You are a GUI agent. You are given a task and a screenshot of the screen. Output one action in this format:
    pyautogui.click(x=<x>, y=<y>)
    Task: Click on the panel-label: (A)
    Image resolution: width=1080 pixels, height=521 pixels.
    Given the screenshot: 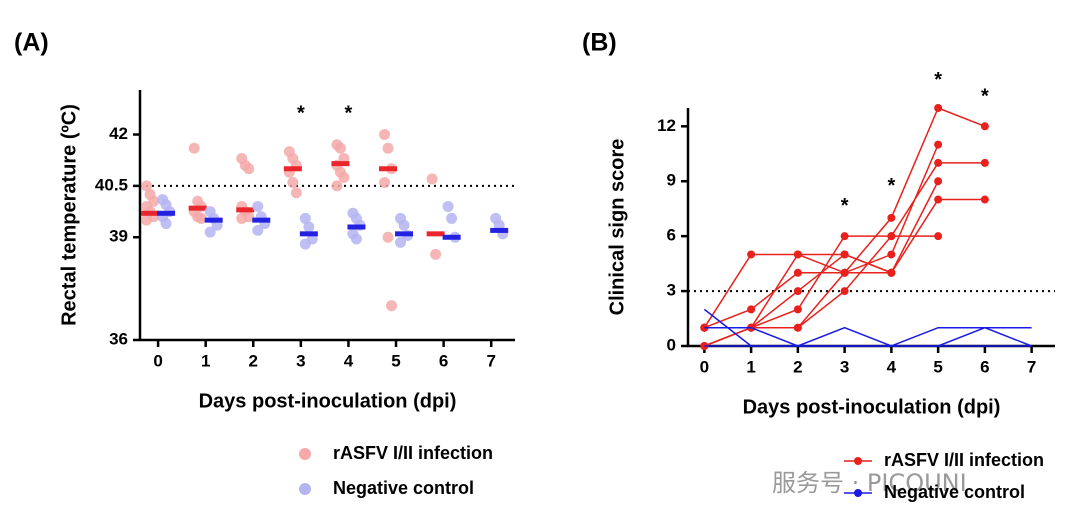 What is the action you would take?
    pyautogui.click(x=31, y=43)
    